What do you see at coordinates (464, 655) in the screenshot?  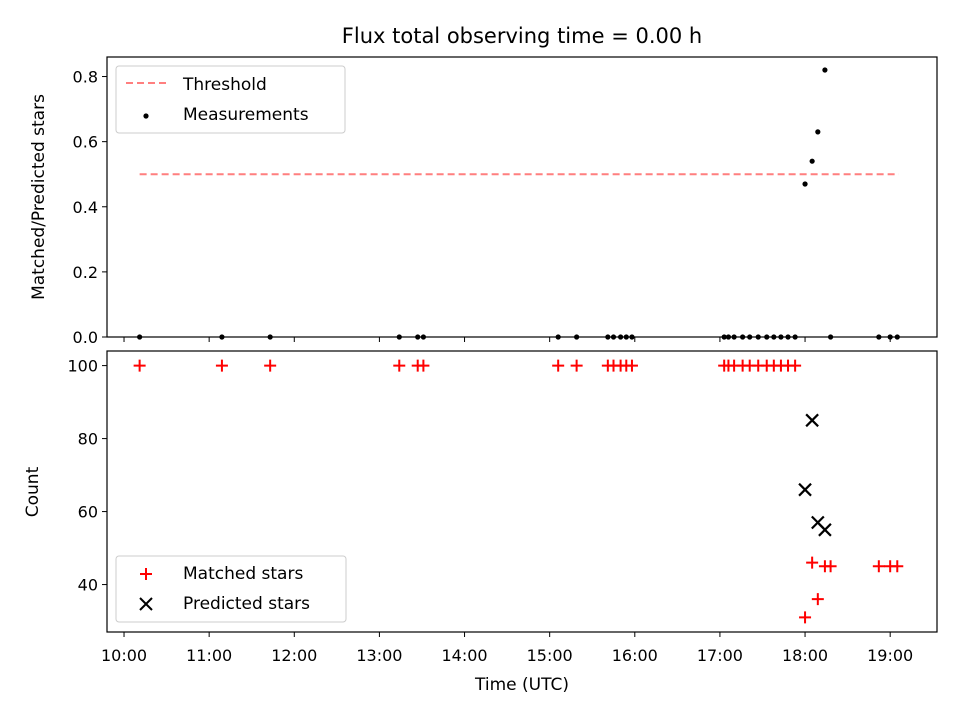 I see `x-tick-label: 14:00` at bounding box center [464, 655].